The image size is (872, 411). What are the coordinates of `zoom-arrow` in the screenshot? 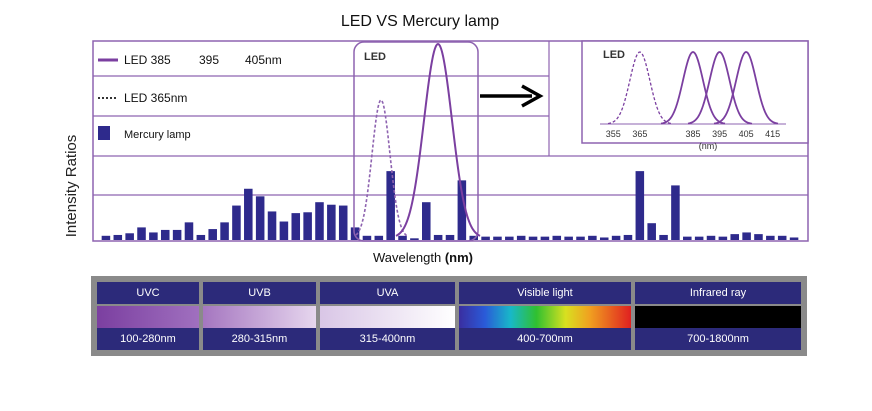 It's located at (512, 96).